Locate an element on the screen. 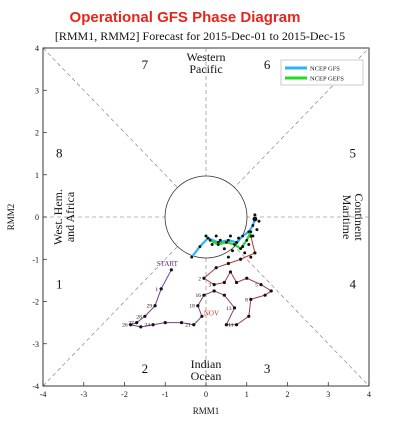 The image size is (407, 425). chart-title: Operational GFS Phase Diagram is located at coordinates (185, 17).